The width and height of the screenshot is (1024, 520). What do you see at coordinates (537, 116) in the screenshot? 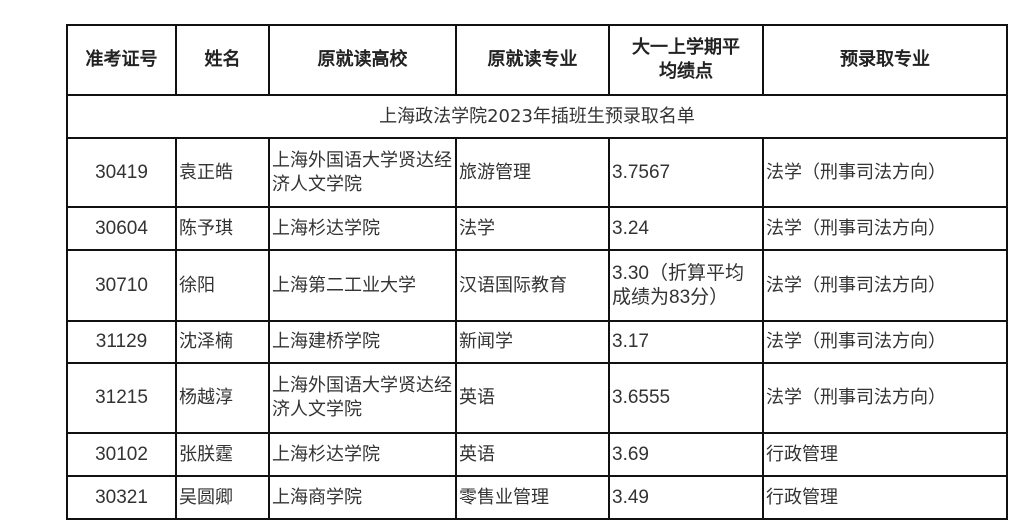
I see `table-title: 上海政法学院2023年插班生预录取名单` at bounding box center [537, 116].